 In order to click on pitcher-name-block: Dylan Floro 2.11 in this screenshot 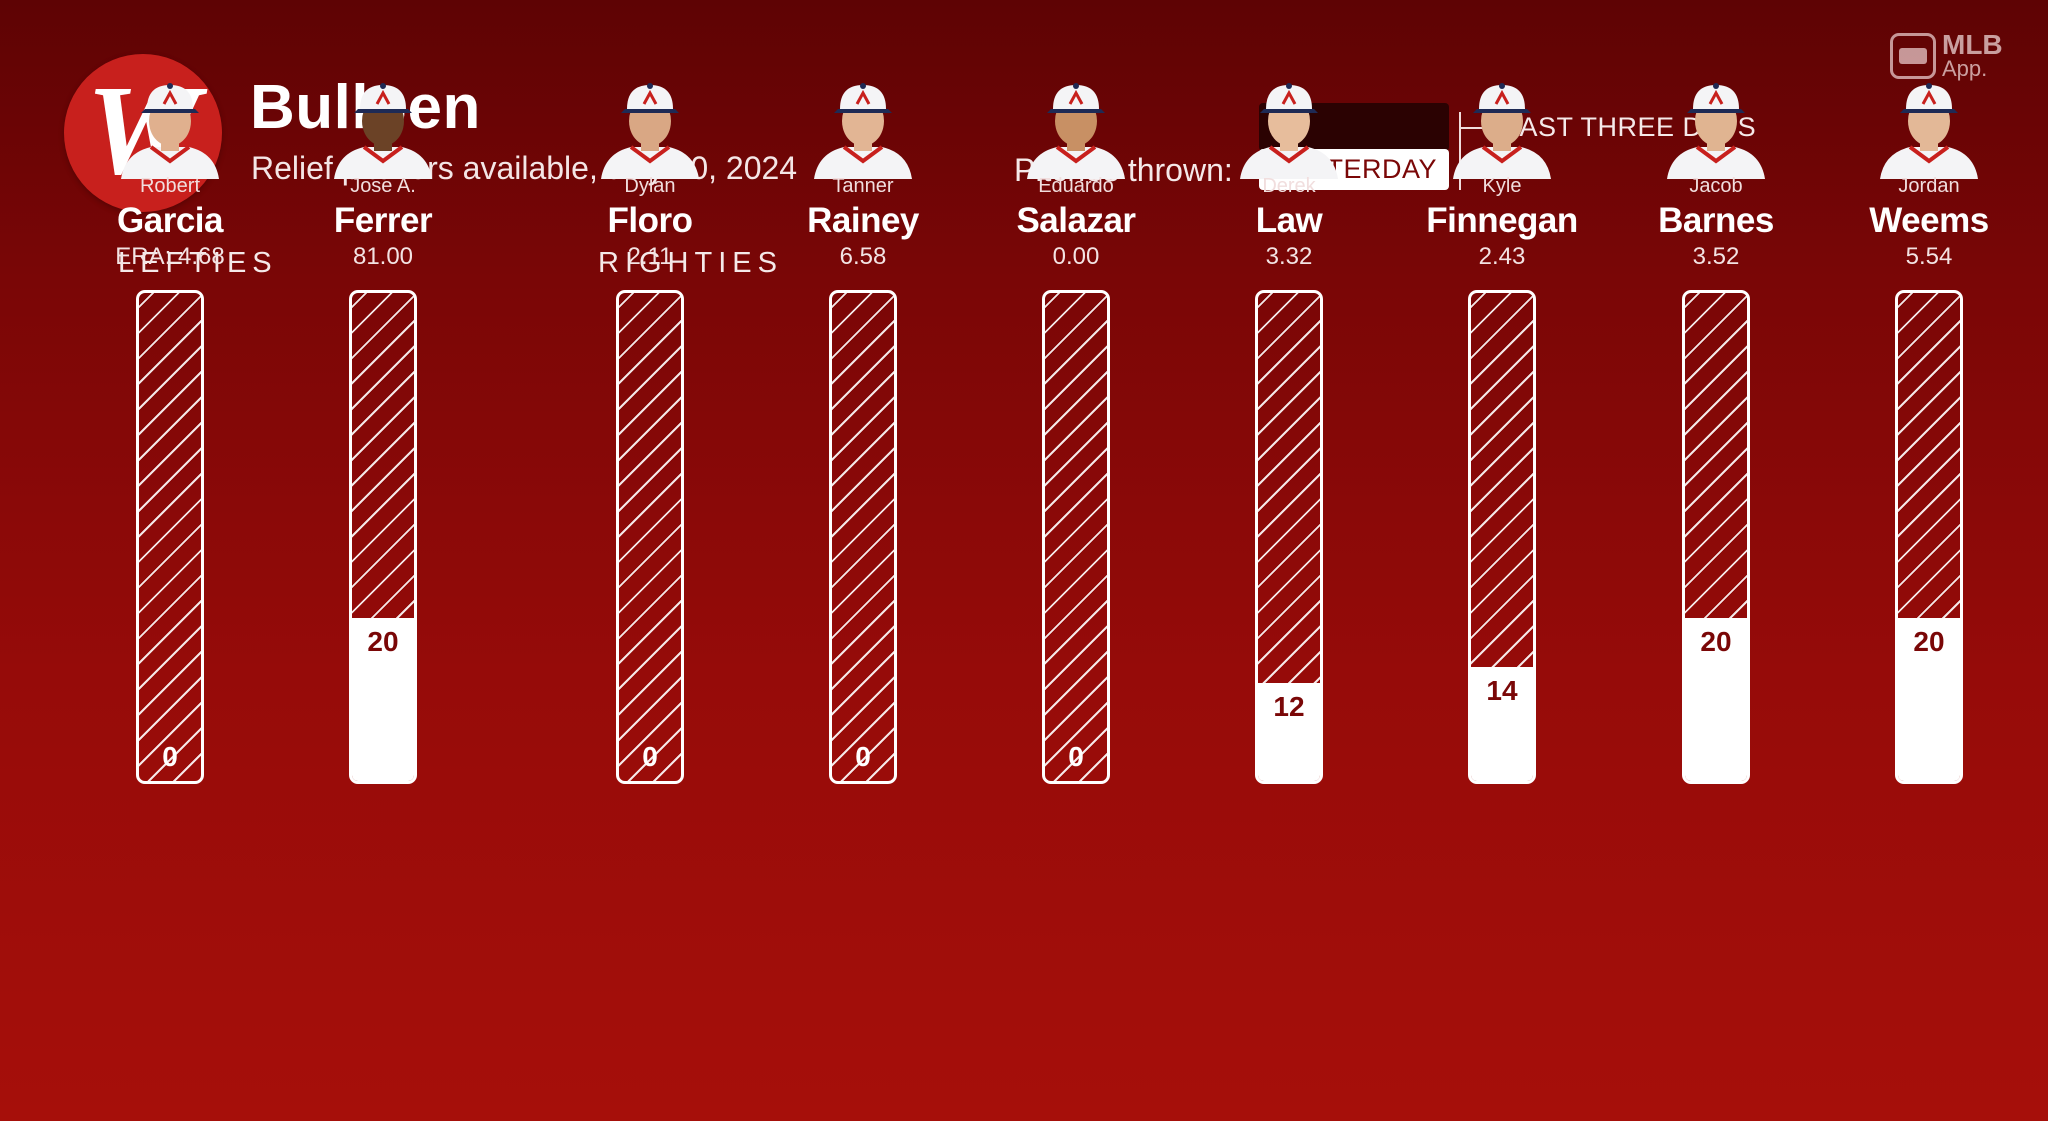, I will do `click(650, 223)`.